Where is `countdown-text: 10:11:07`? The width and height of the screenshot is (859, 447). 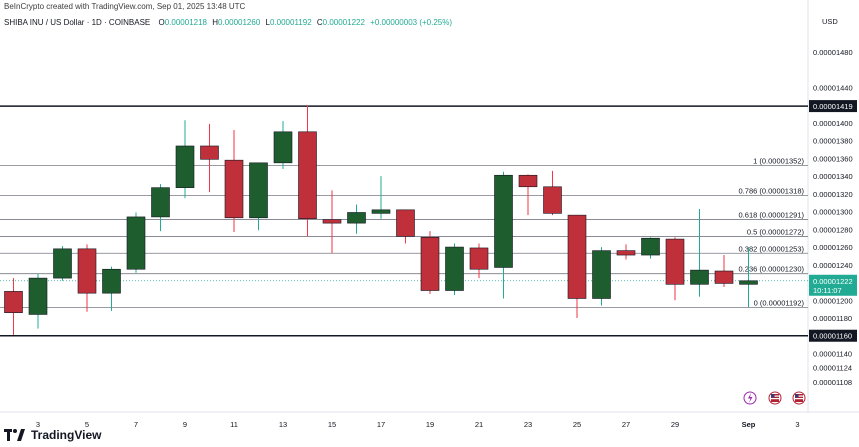
countdown-text: 10:11:07 is located at coordinates (827, 290).